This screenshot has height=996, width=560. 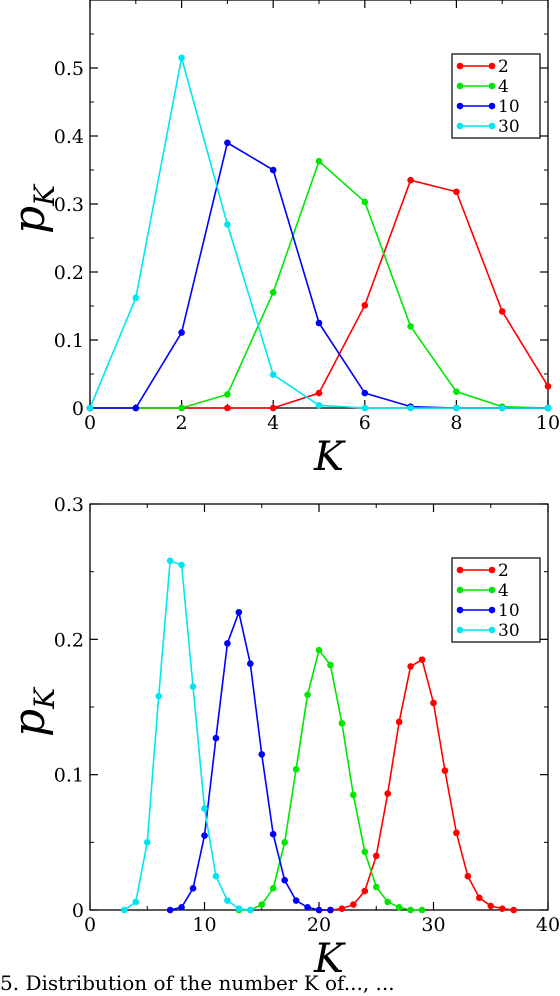 What do you see at coordinates (503, 67) in the screenshot?
I see `legend-label: 2` at bounding box center [503, 67].